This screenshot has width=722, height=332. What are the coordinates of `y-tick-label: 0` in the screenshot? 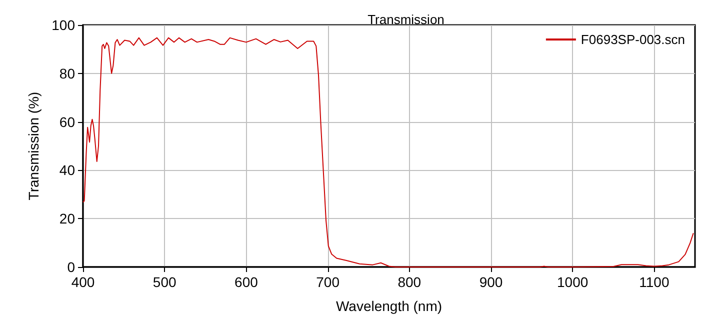 It's located at (71, 267).